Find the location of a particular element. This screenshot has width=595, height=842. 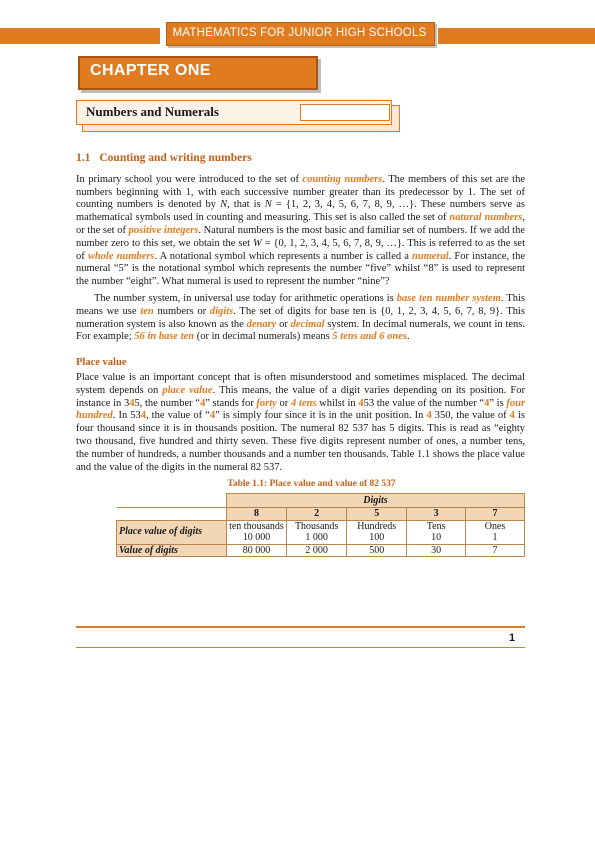

keyword-forty: forty is located at coordinates (266, 403).